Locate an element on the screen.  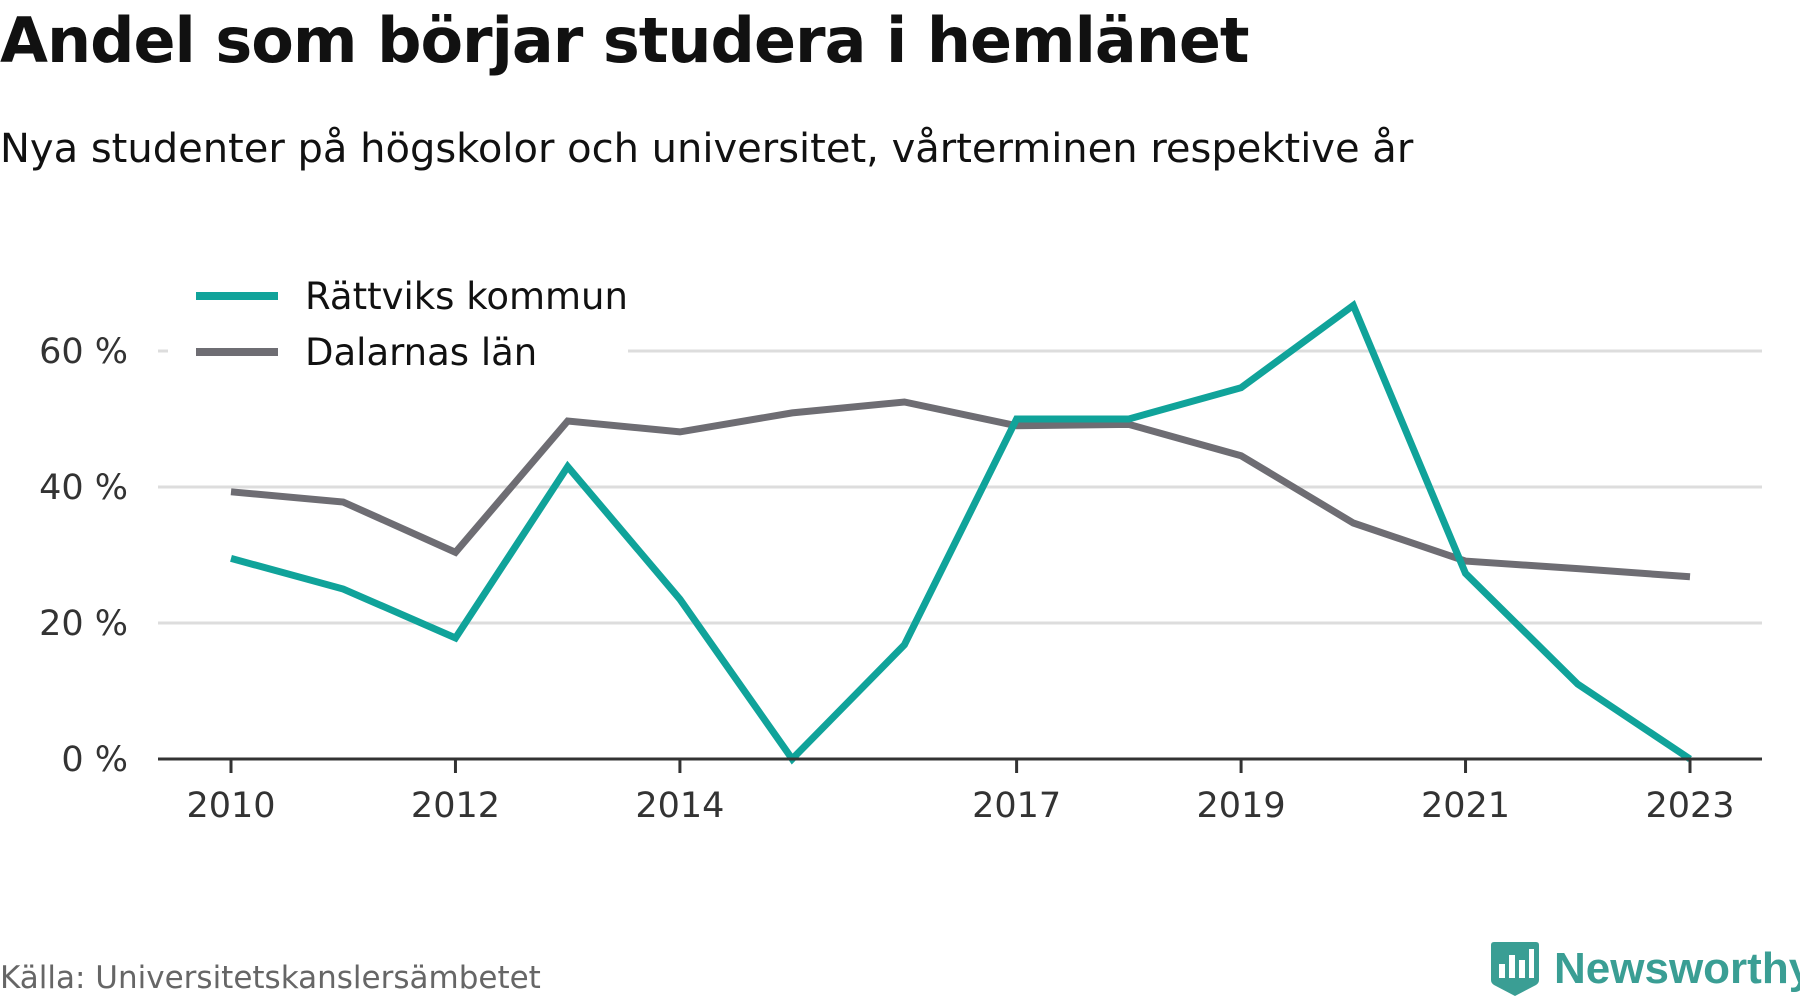
newsworthy-logo: Newsworthy is located at coordinates (1645, 969).